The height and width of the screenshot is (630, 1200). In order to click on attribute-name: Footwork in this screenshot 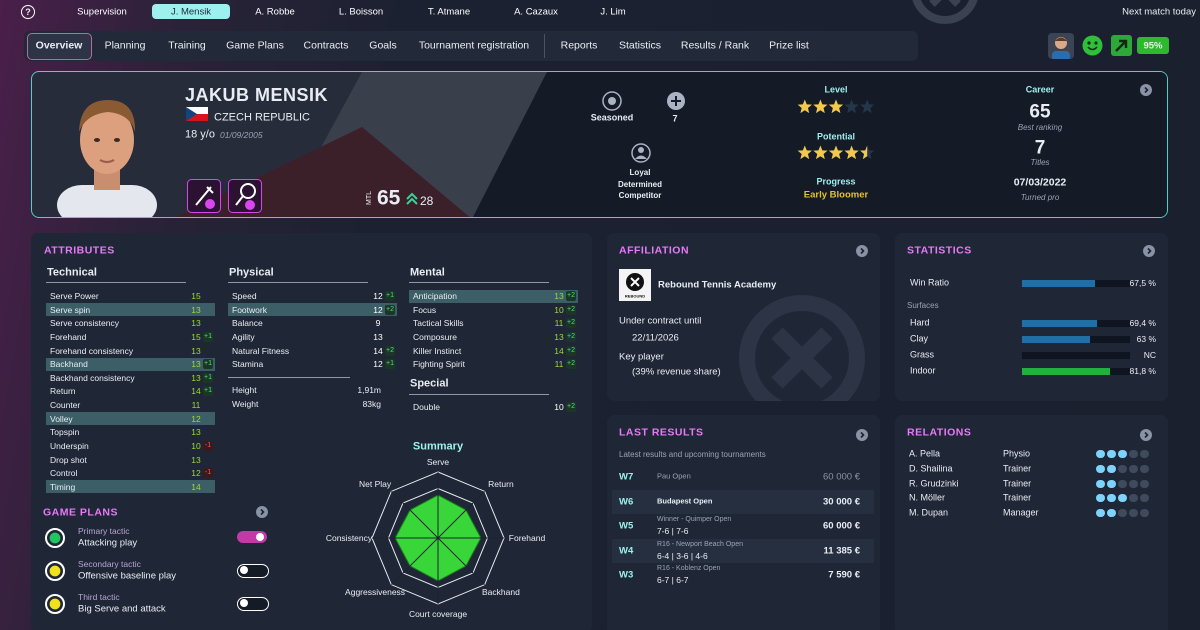, I will do `click(249, 309)`.